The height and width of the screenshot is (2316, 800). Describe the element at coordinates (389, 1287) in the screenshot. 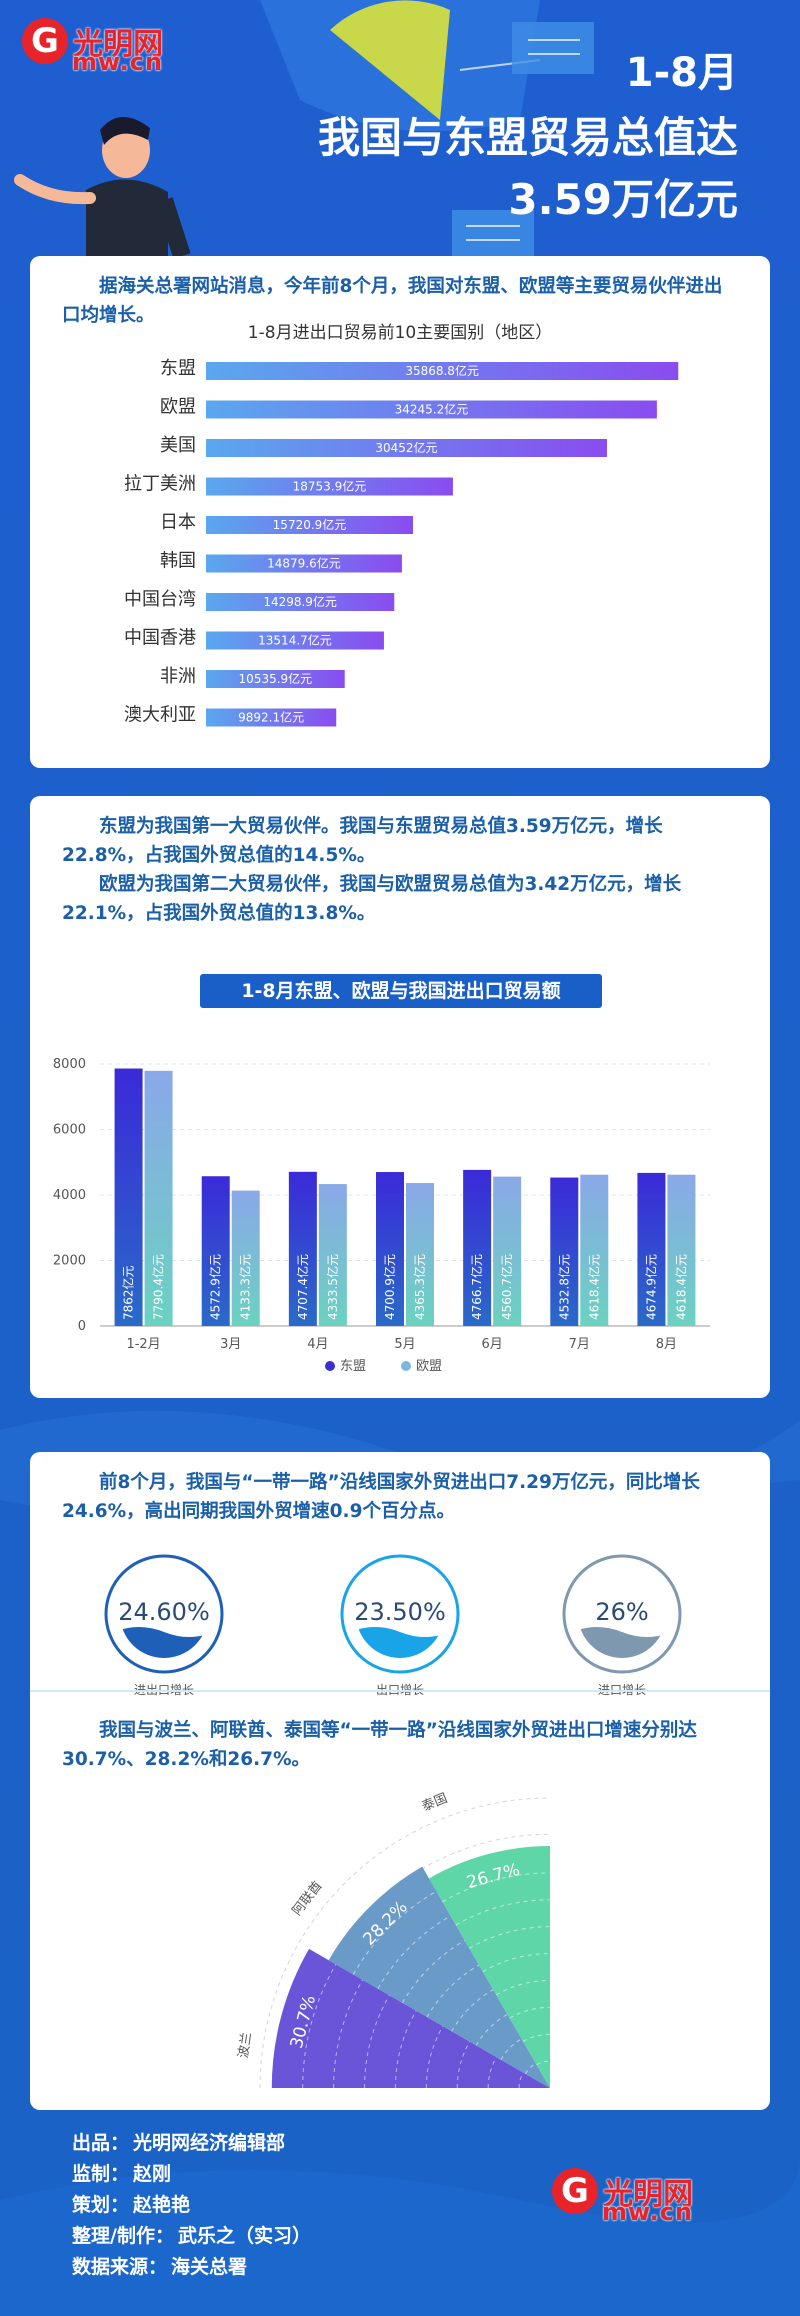

I see `monthly-value-label: 4700.9亿元` at that location.